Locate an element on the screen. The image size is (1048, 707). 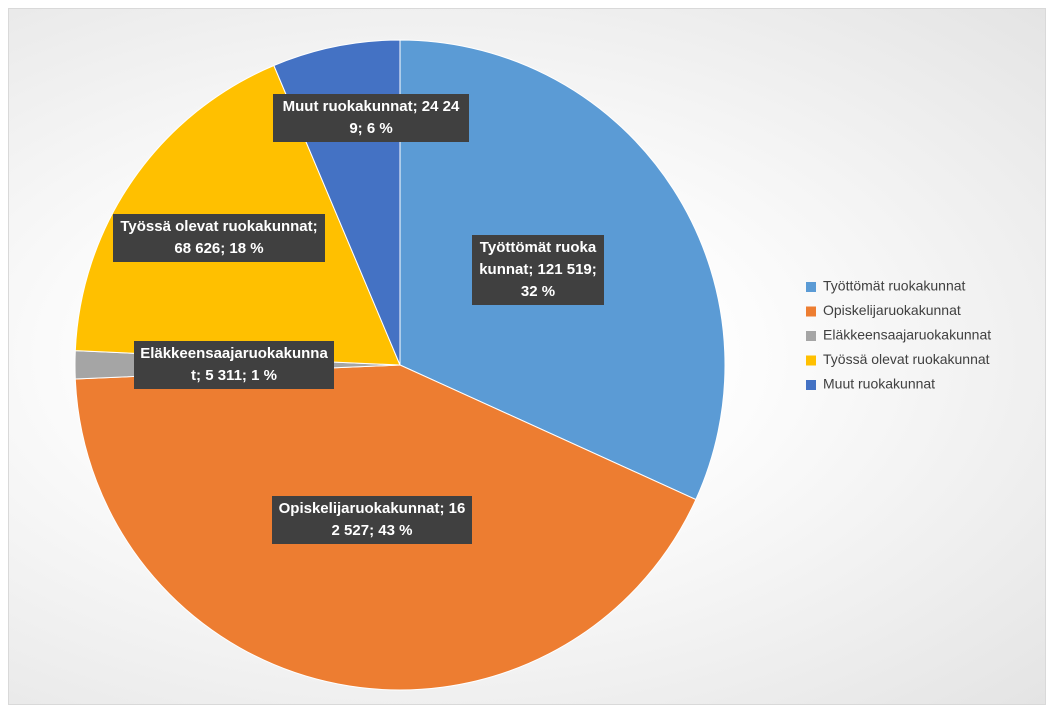
legend-label: Muut ruokakunnat is located at coordinates (879, 384).